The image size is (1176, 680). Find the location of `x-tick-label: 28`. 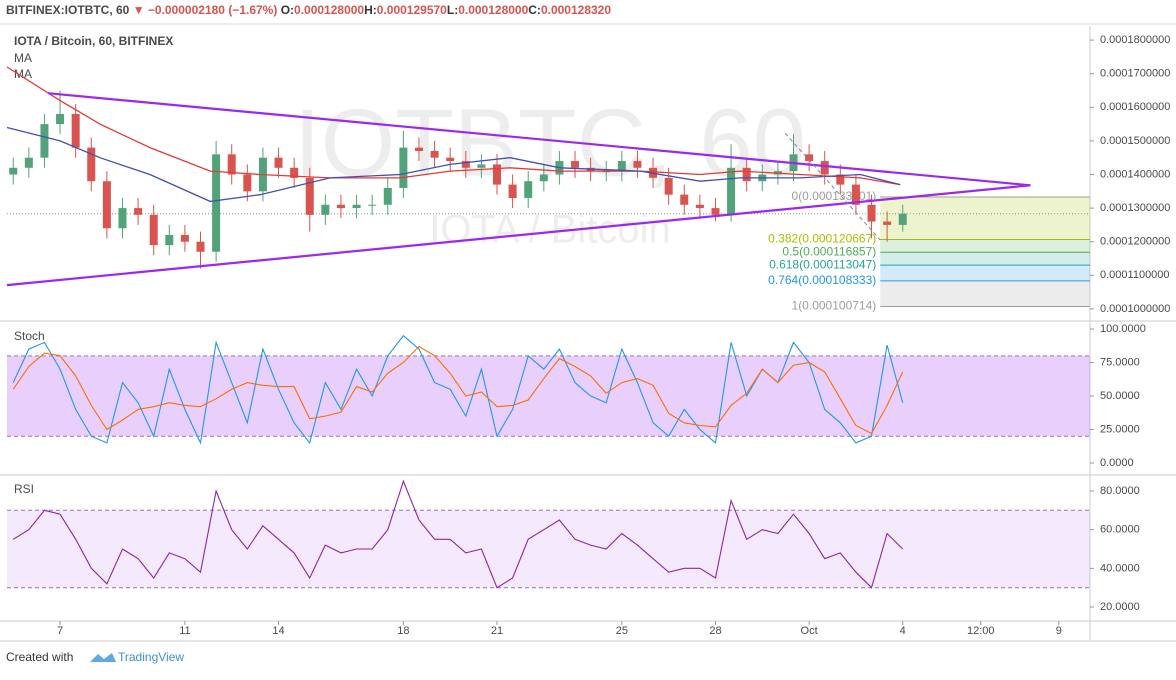

x-tick-label: 28 is located at coordinates (715, 631).